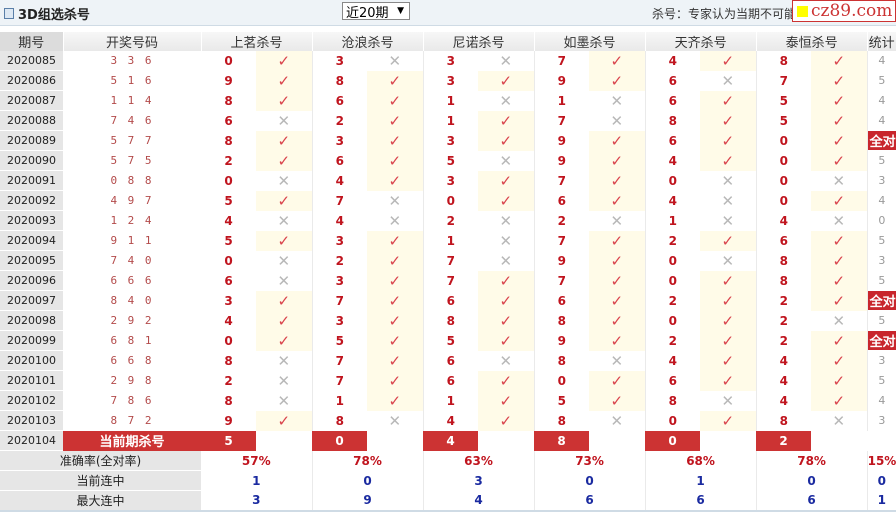  Describe the element at coordinates (448, 440) in the screenshot. I see `current-row: 2020104 当前期杀号 5 0 4 8 0 2` at that location.